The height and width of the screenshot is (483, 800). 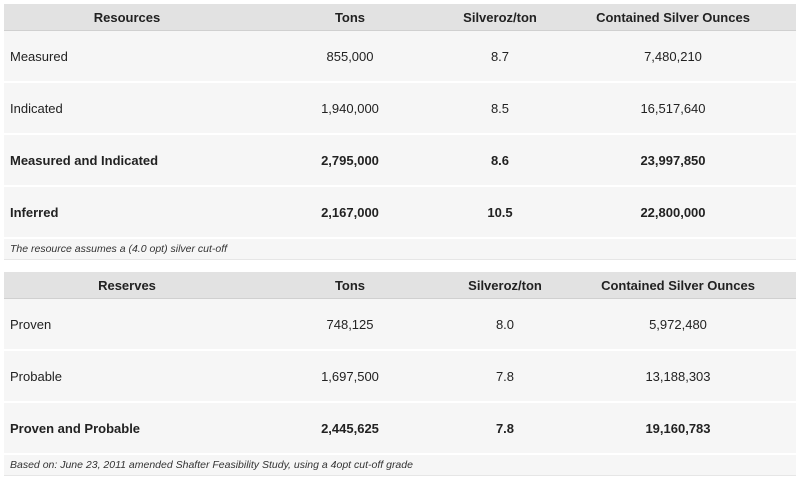 I want to click on row-tons: 2,167,000, so click(x=350, y=212).